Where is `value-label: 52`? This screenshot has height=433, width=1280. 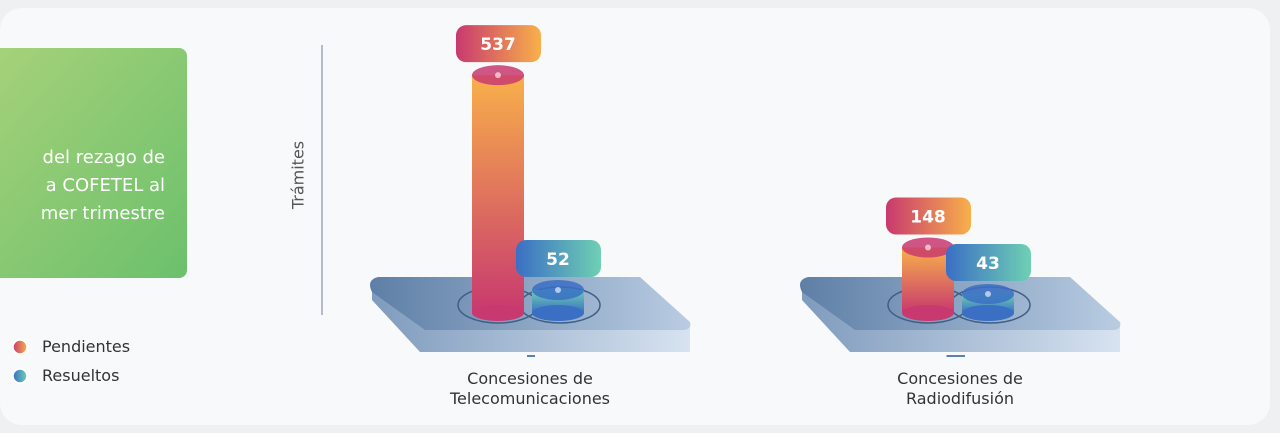
value-label: 52 is located at coordinates (558, 260).